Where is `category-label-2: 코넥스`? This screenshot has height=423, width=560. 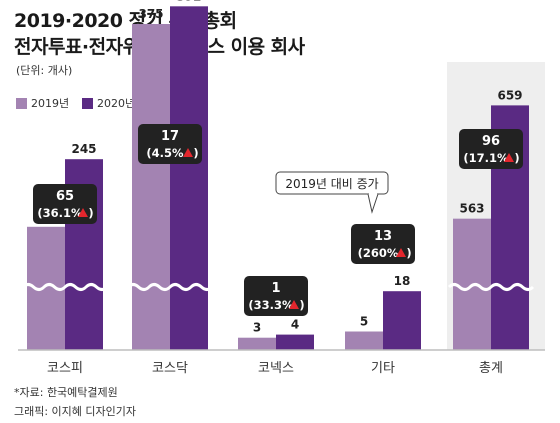 category-label-2: 코넥스 is located at coordinates (276, 368).